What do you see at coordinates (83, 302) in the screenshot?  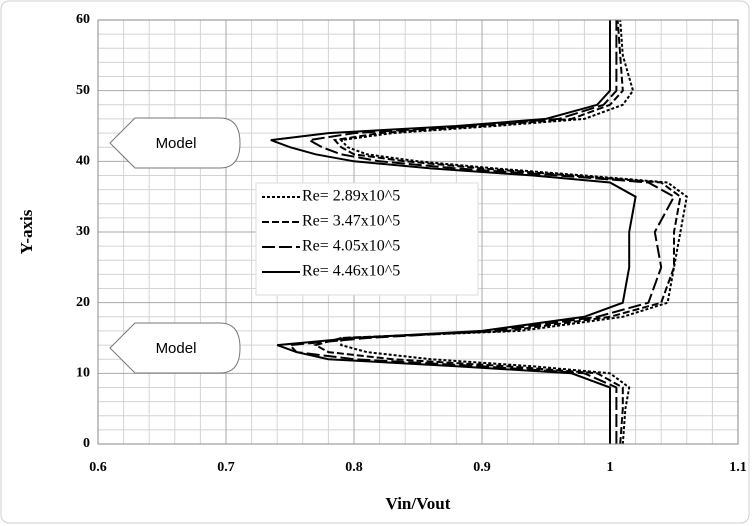 I see `y-tick-label: 20` at bounding box center [83, 302].